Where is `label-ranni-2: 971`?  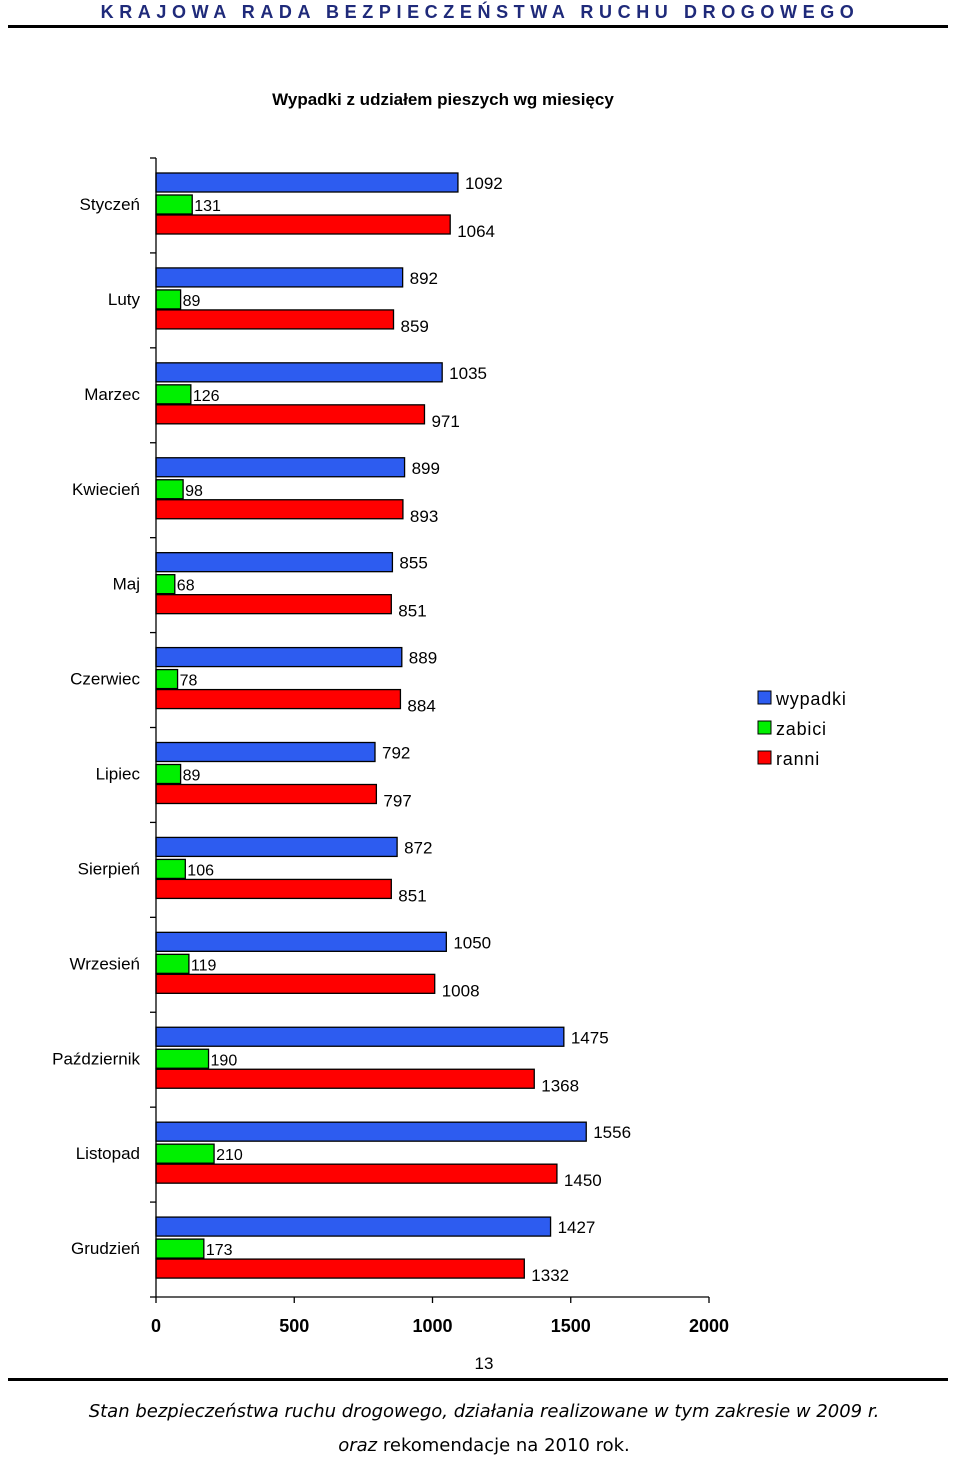 label-ranni-2: 971 is located at coordinates (445, 421).